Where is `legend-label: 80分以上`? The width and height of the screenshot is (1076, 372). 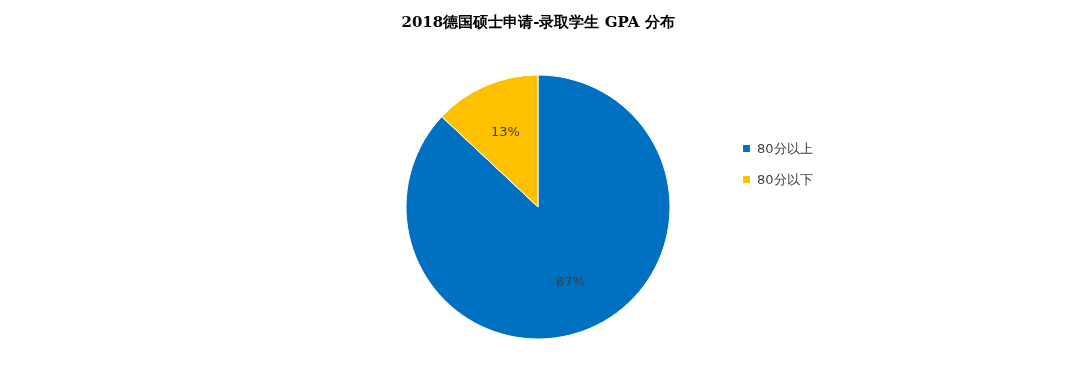 legend-label: 80分以上 is located at coordinates (785, 148).